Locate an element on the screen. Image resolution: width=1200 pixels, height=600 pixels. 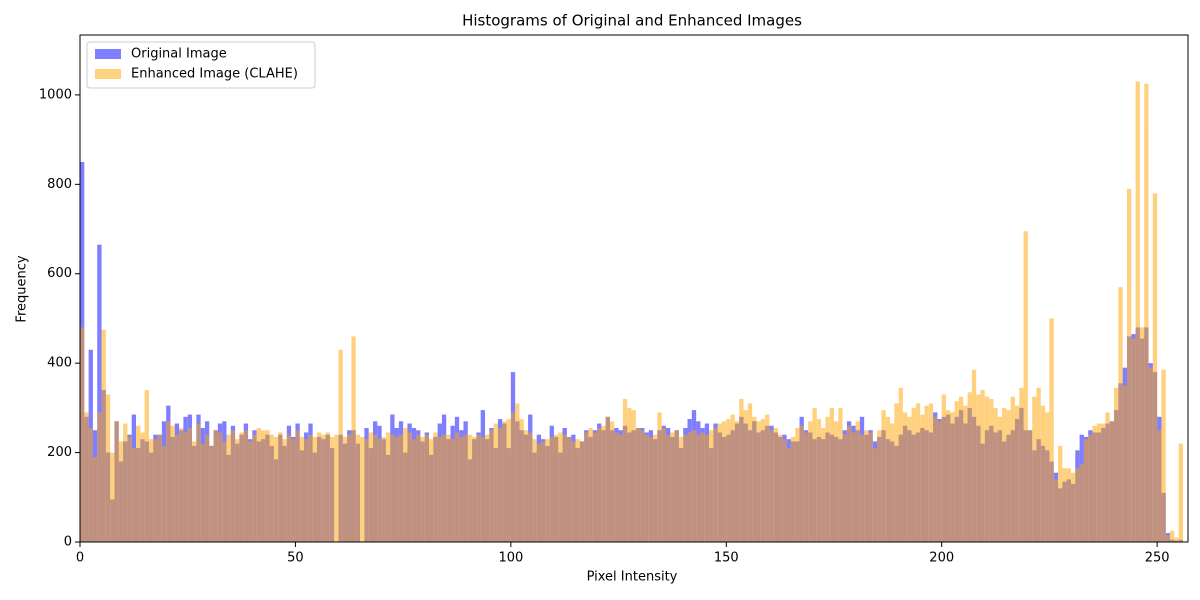
x-tick-label: 50 is located at coordinates (295, 558).